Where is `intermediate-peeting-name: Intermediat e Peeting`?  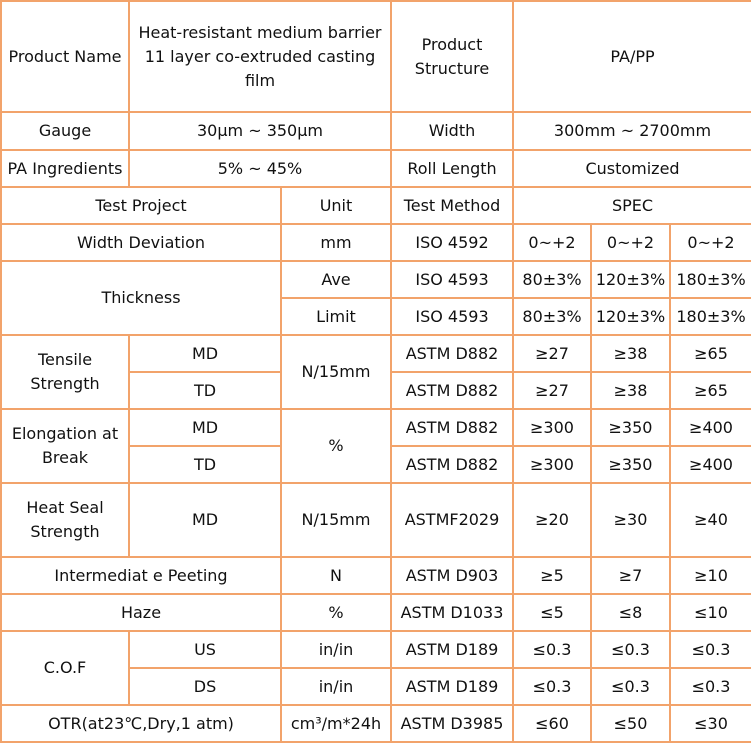
intermediate-peeting-name: Intermediat e Peeting is located at coordinates (141, 575).